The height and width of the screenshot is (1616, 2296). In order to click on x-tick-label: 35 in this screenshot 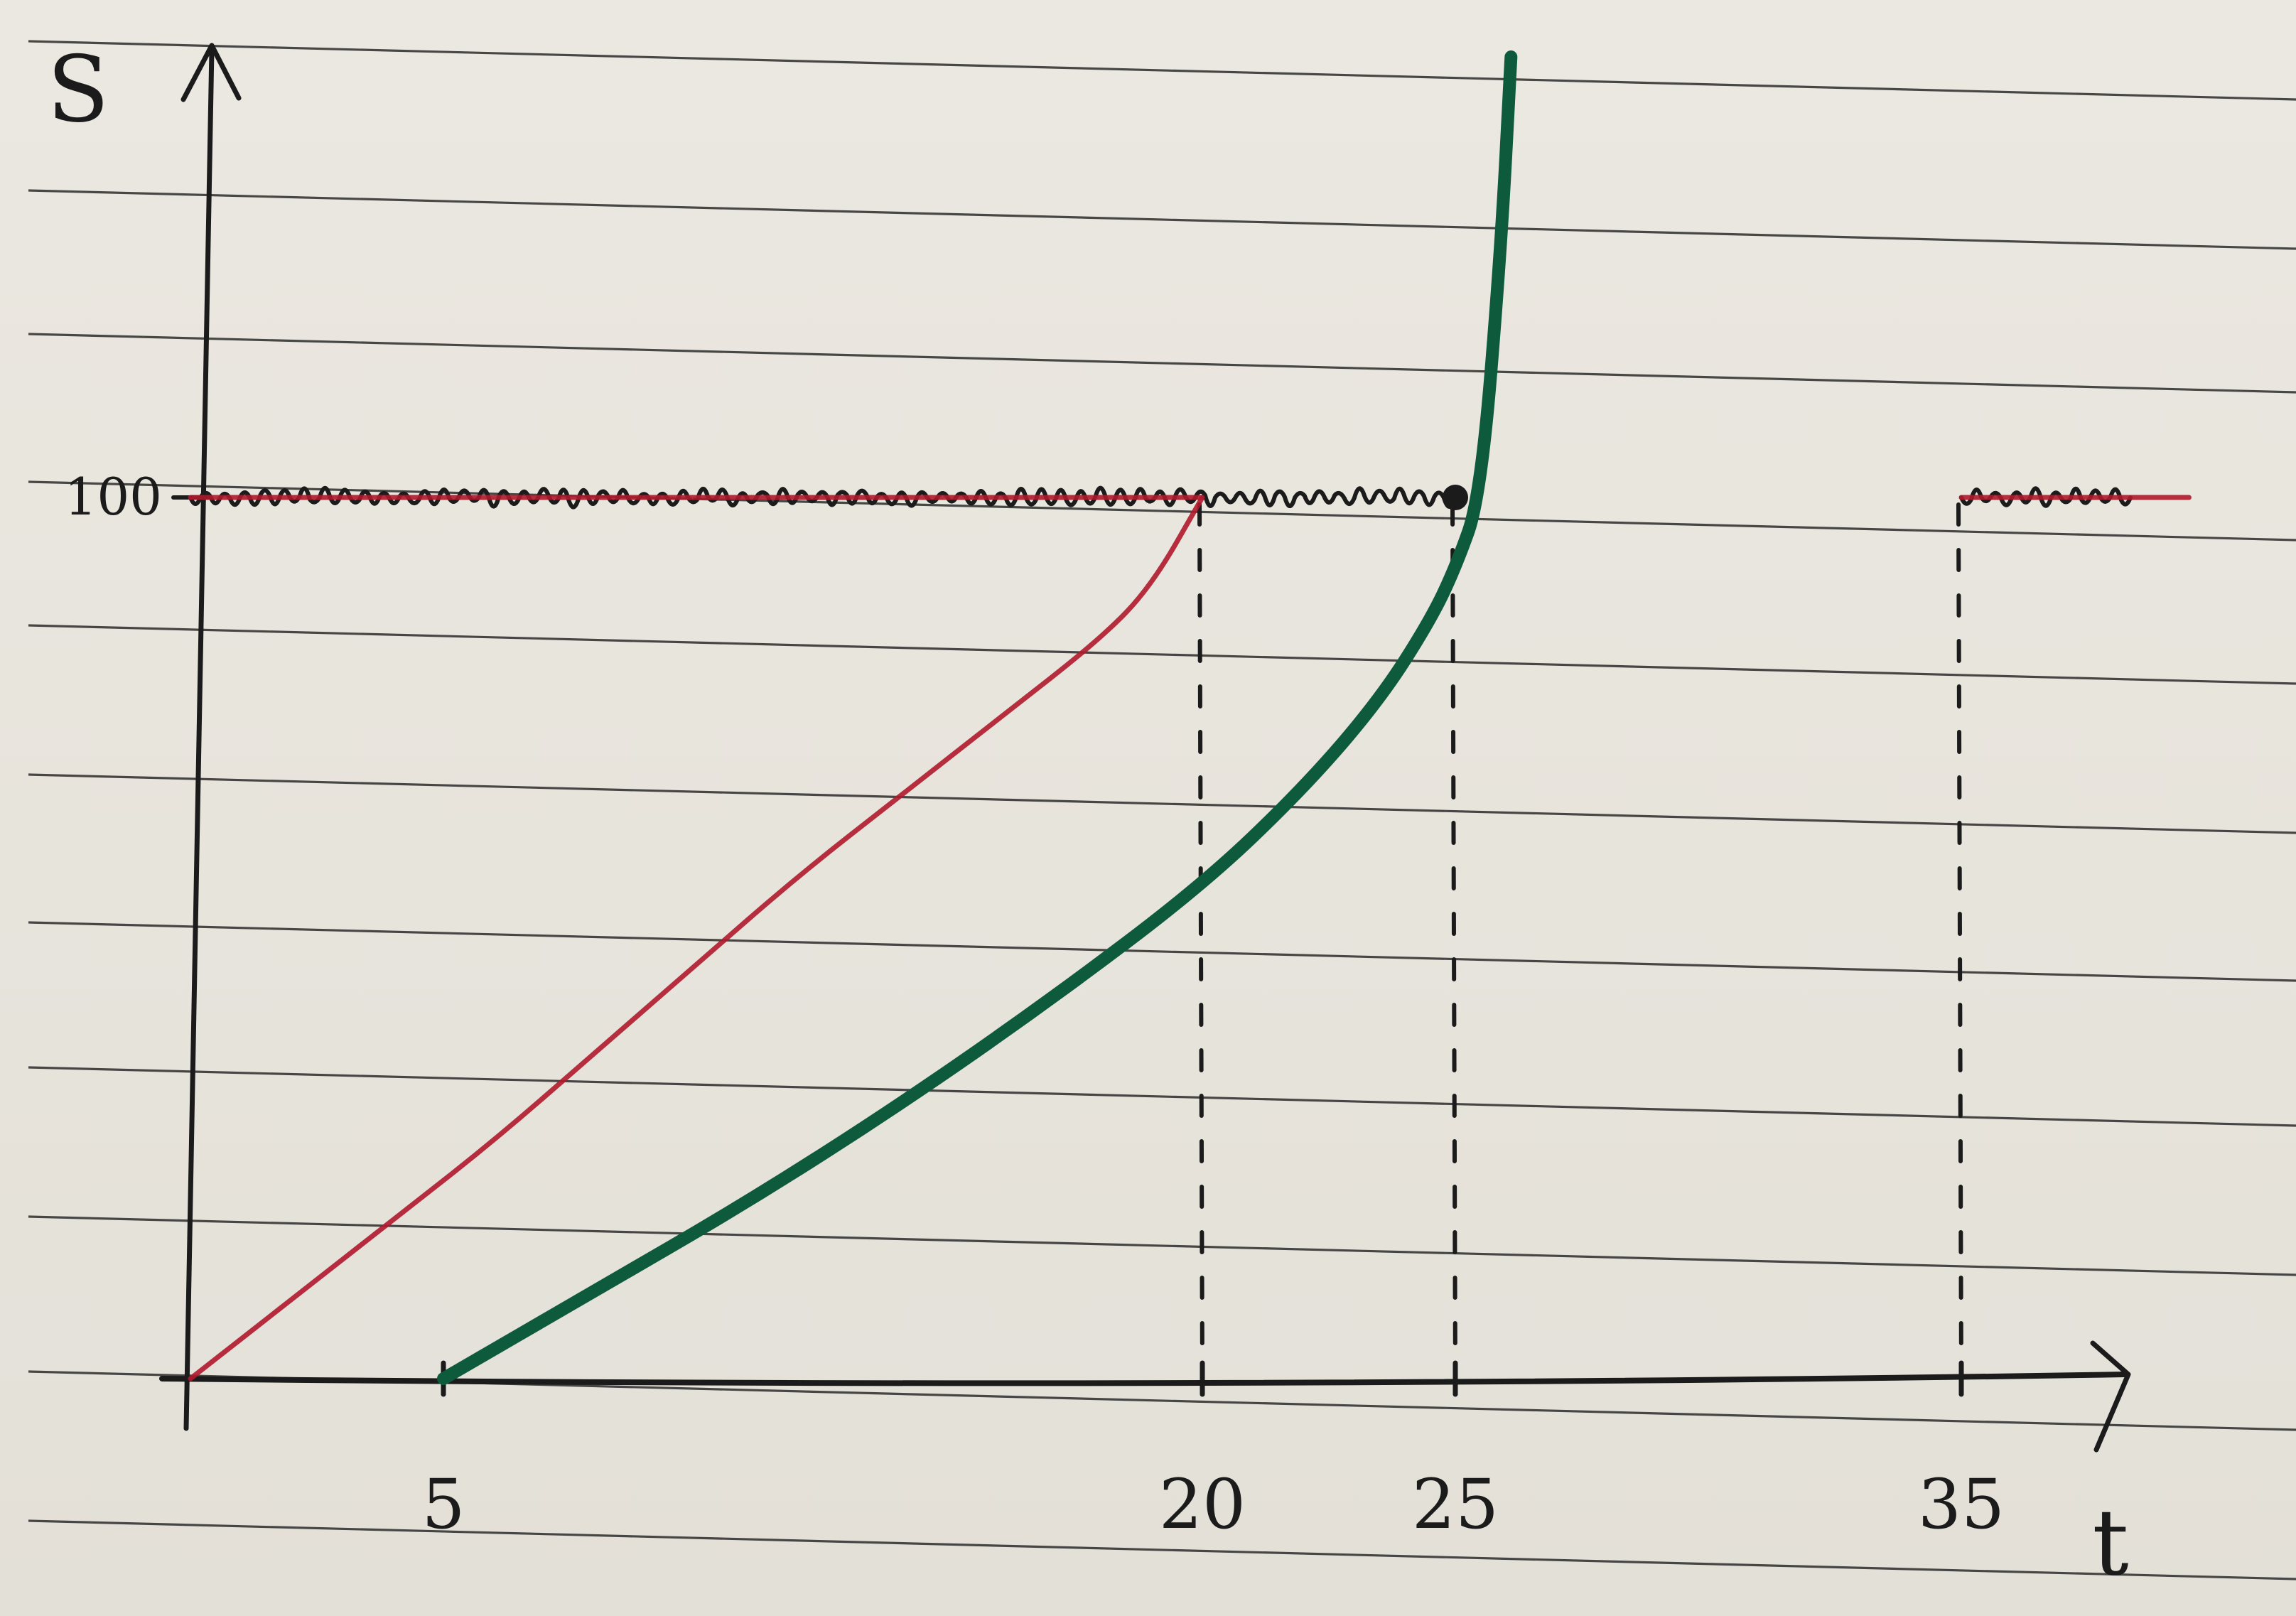, I will do `click(1961, 1505)`.